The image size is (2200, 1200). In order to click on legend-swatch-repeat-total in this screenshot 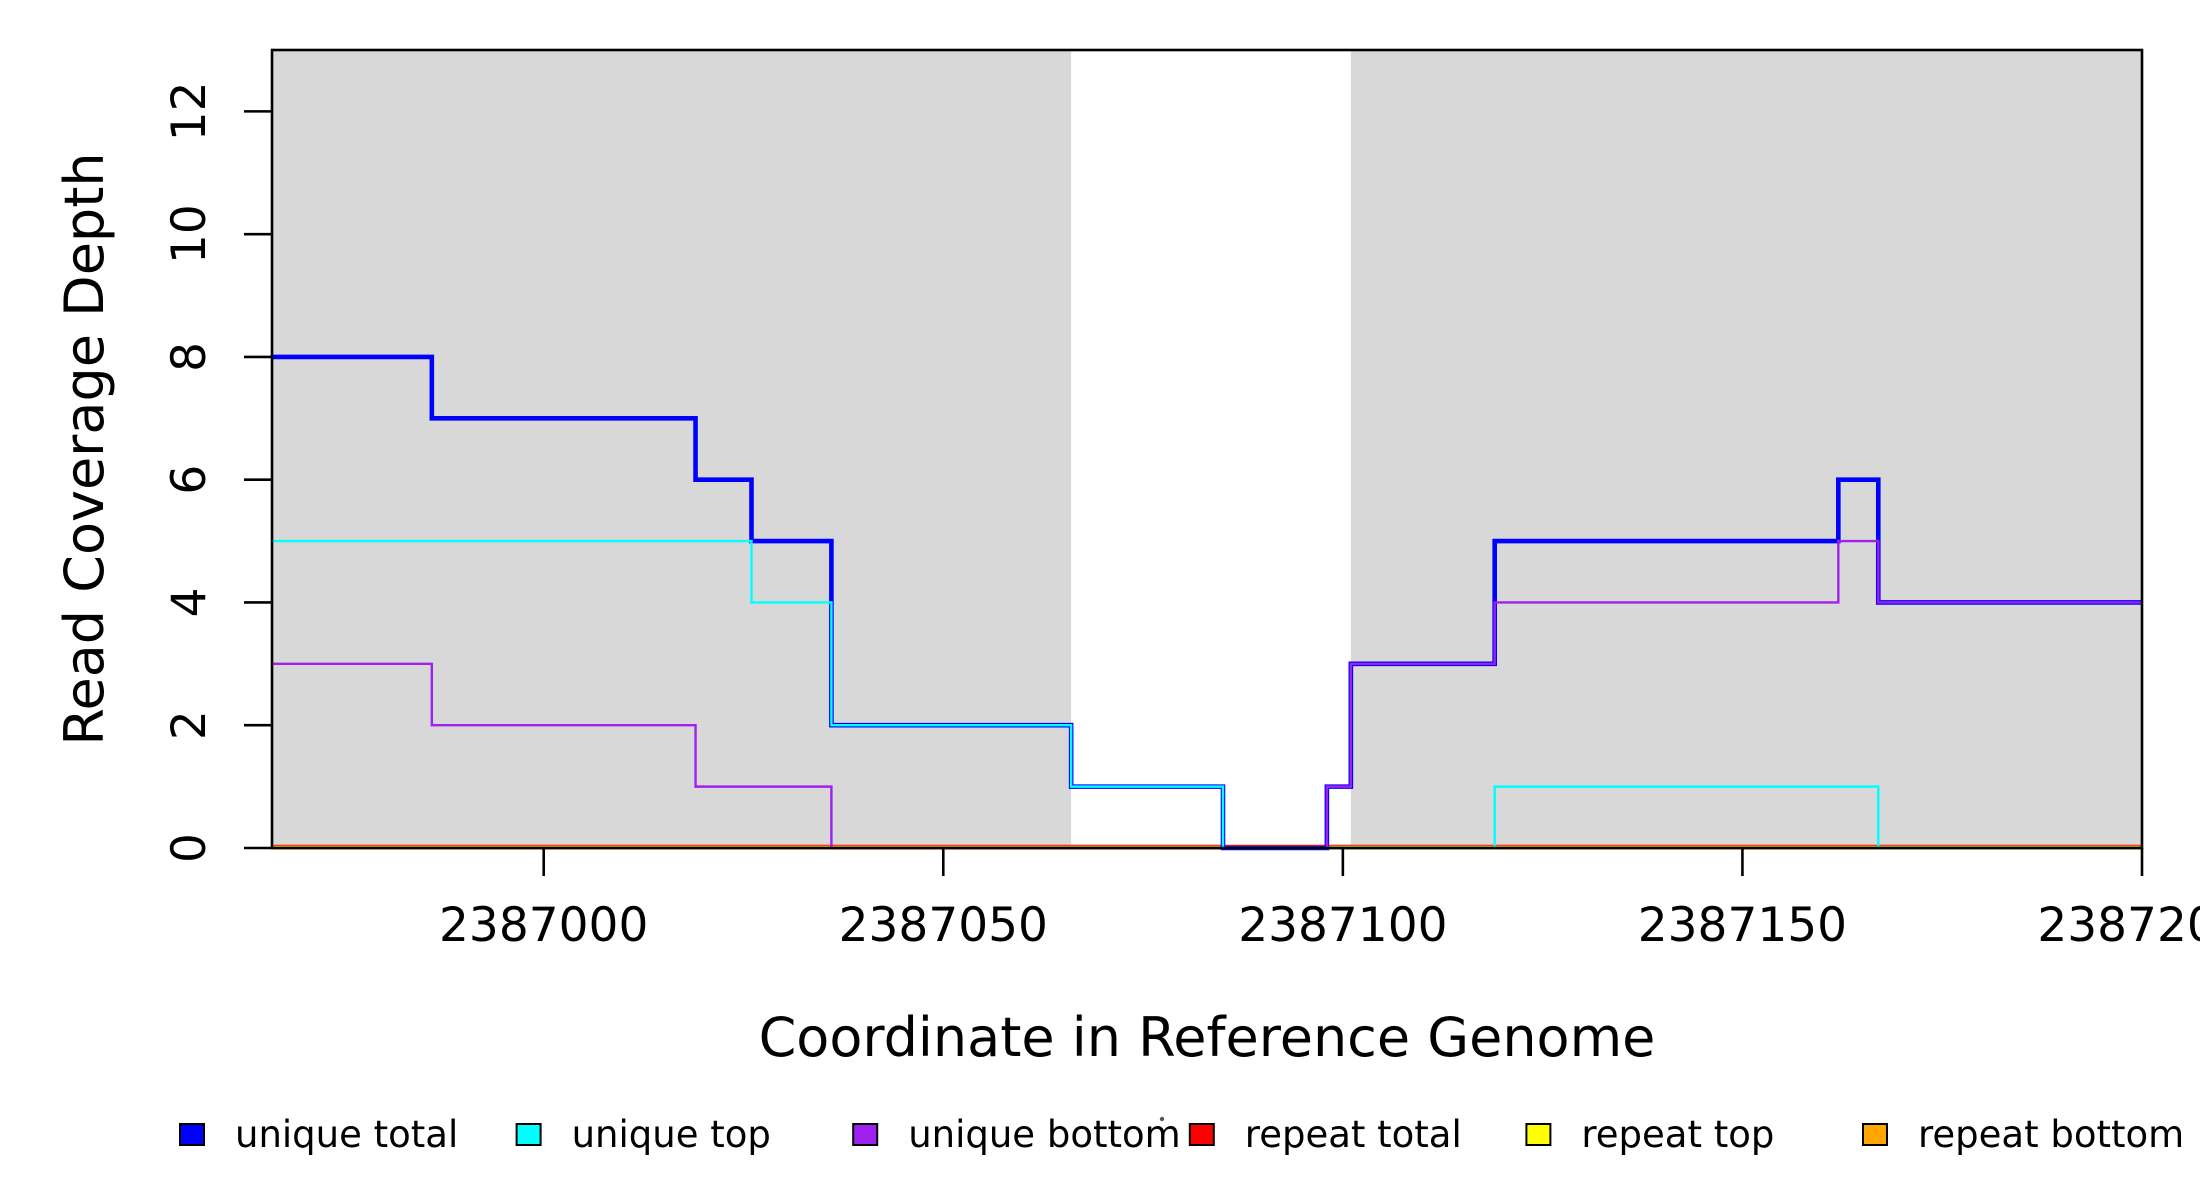, I will do `click(1201, 1134)`.